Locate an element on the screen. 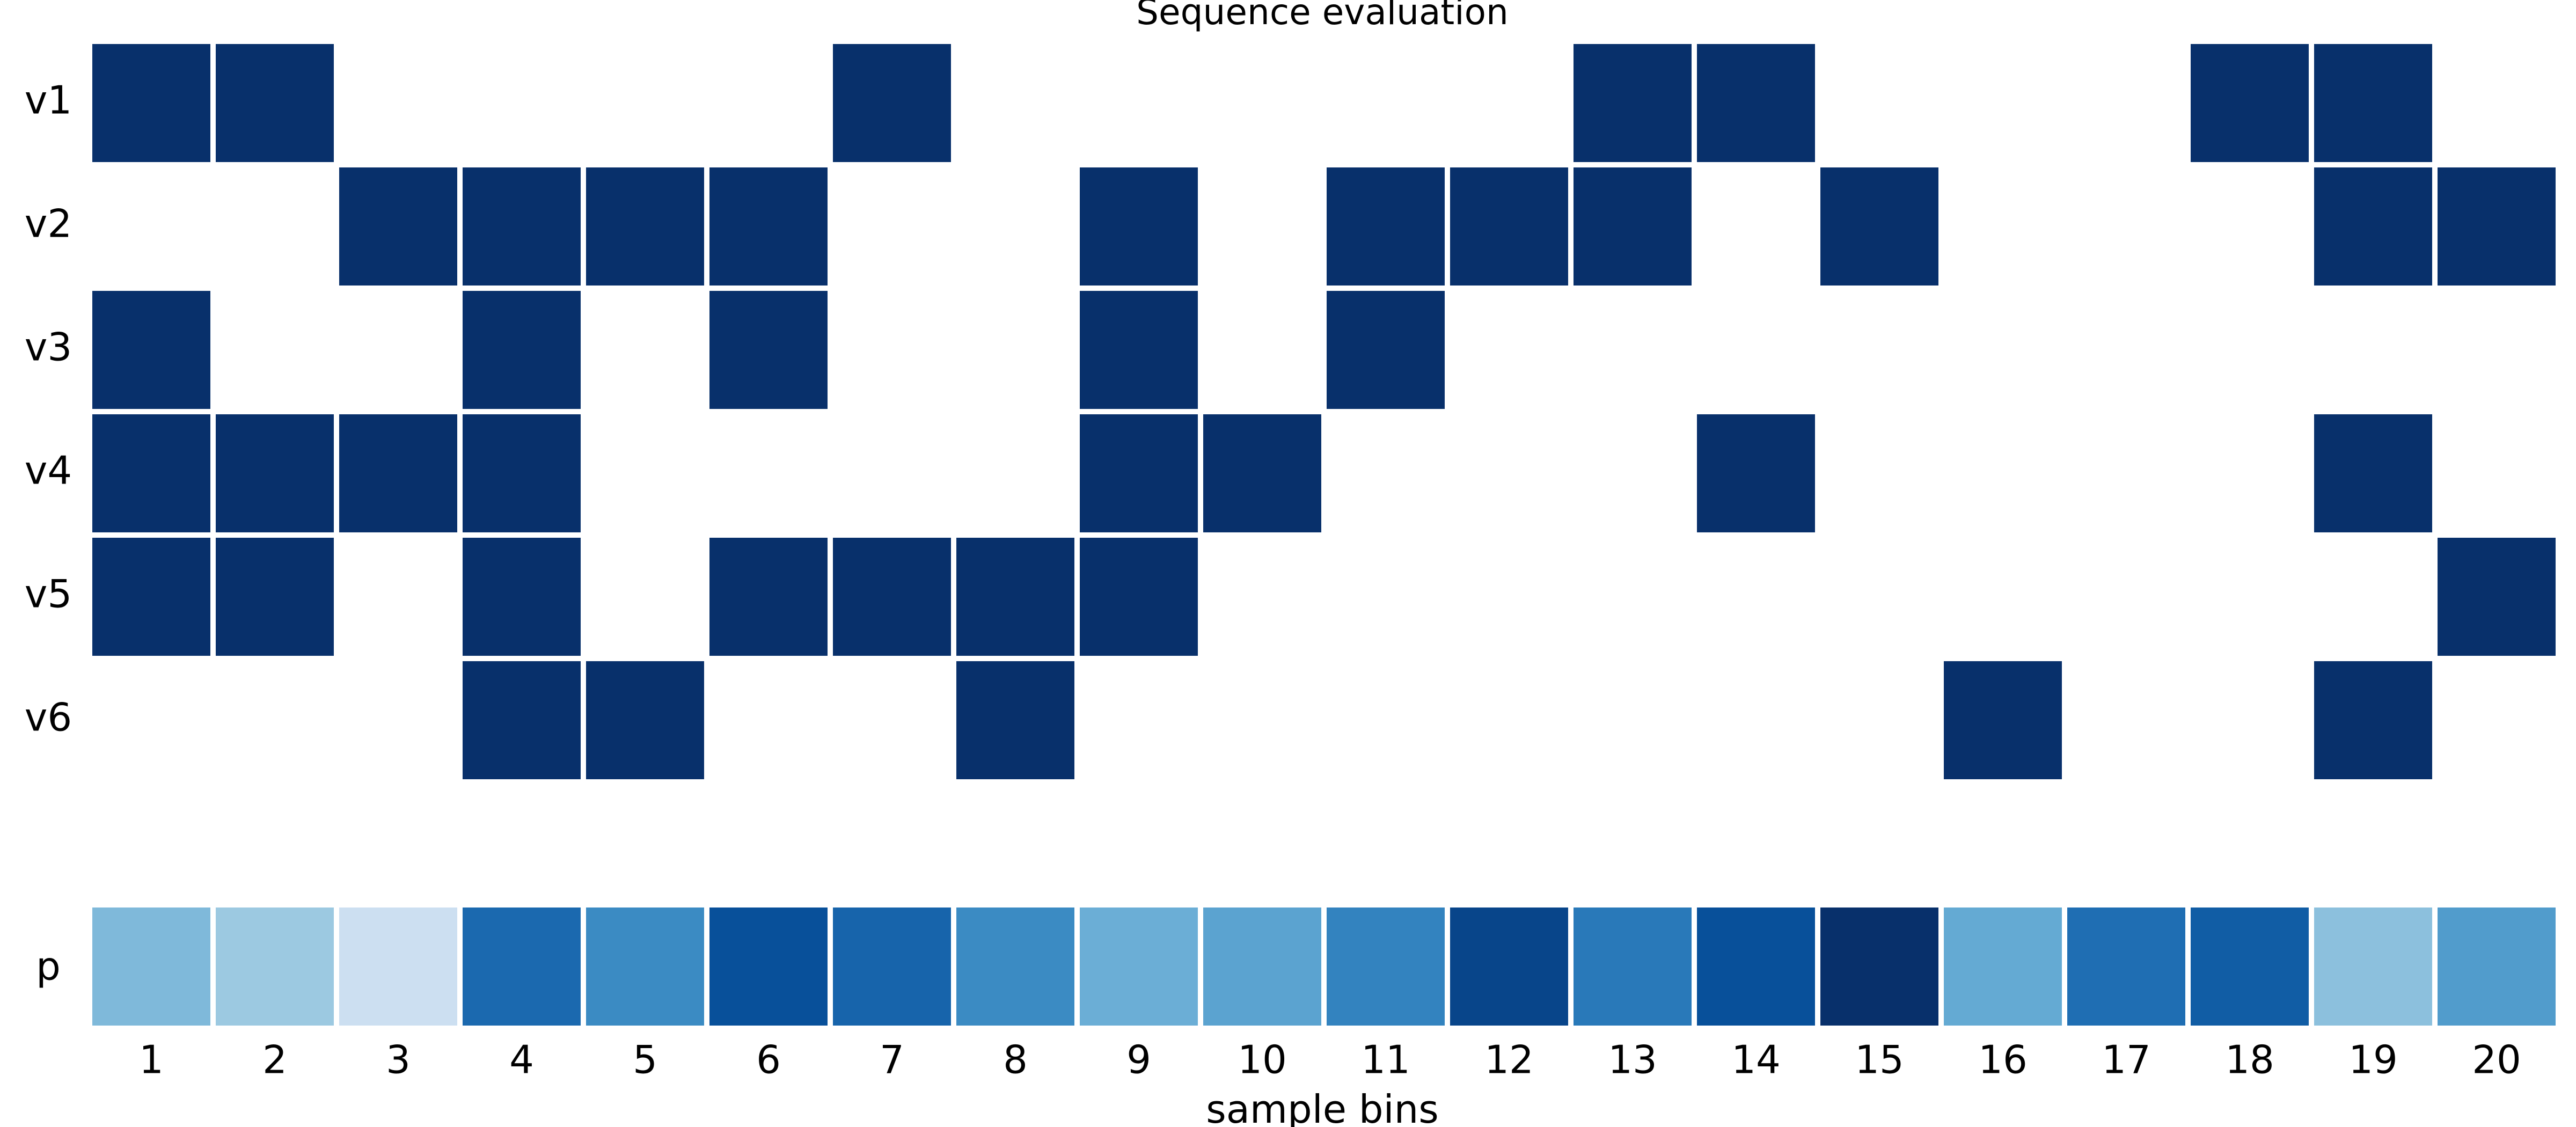 The width and height of the screenshot is (2576, 1127). p-row-label: p is located at coordinates (48, 966).